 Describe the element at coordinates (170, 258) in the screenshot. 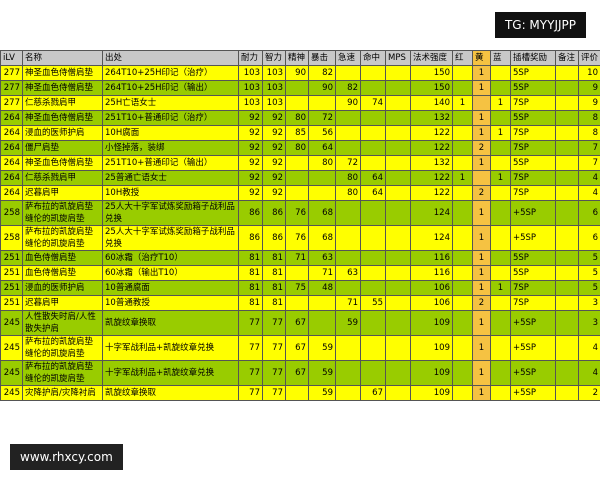

I see `table-cell: 60冰霜（治疗T10）` at that location.